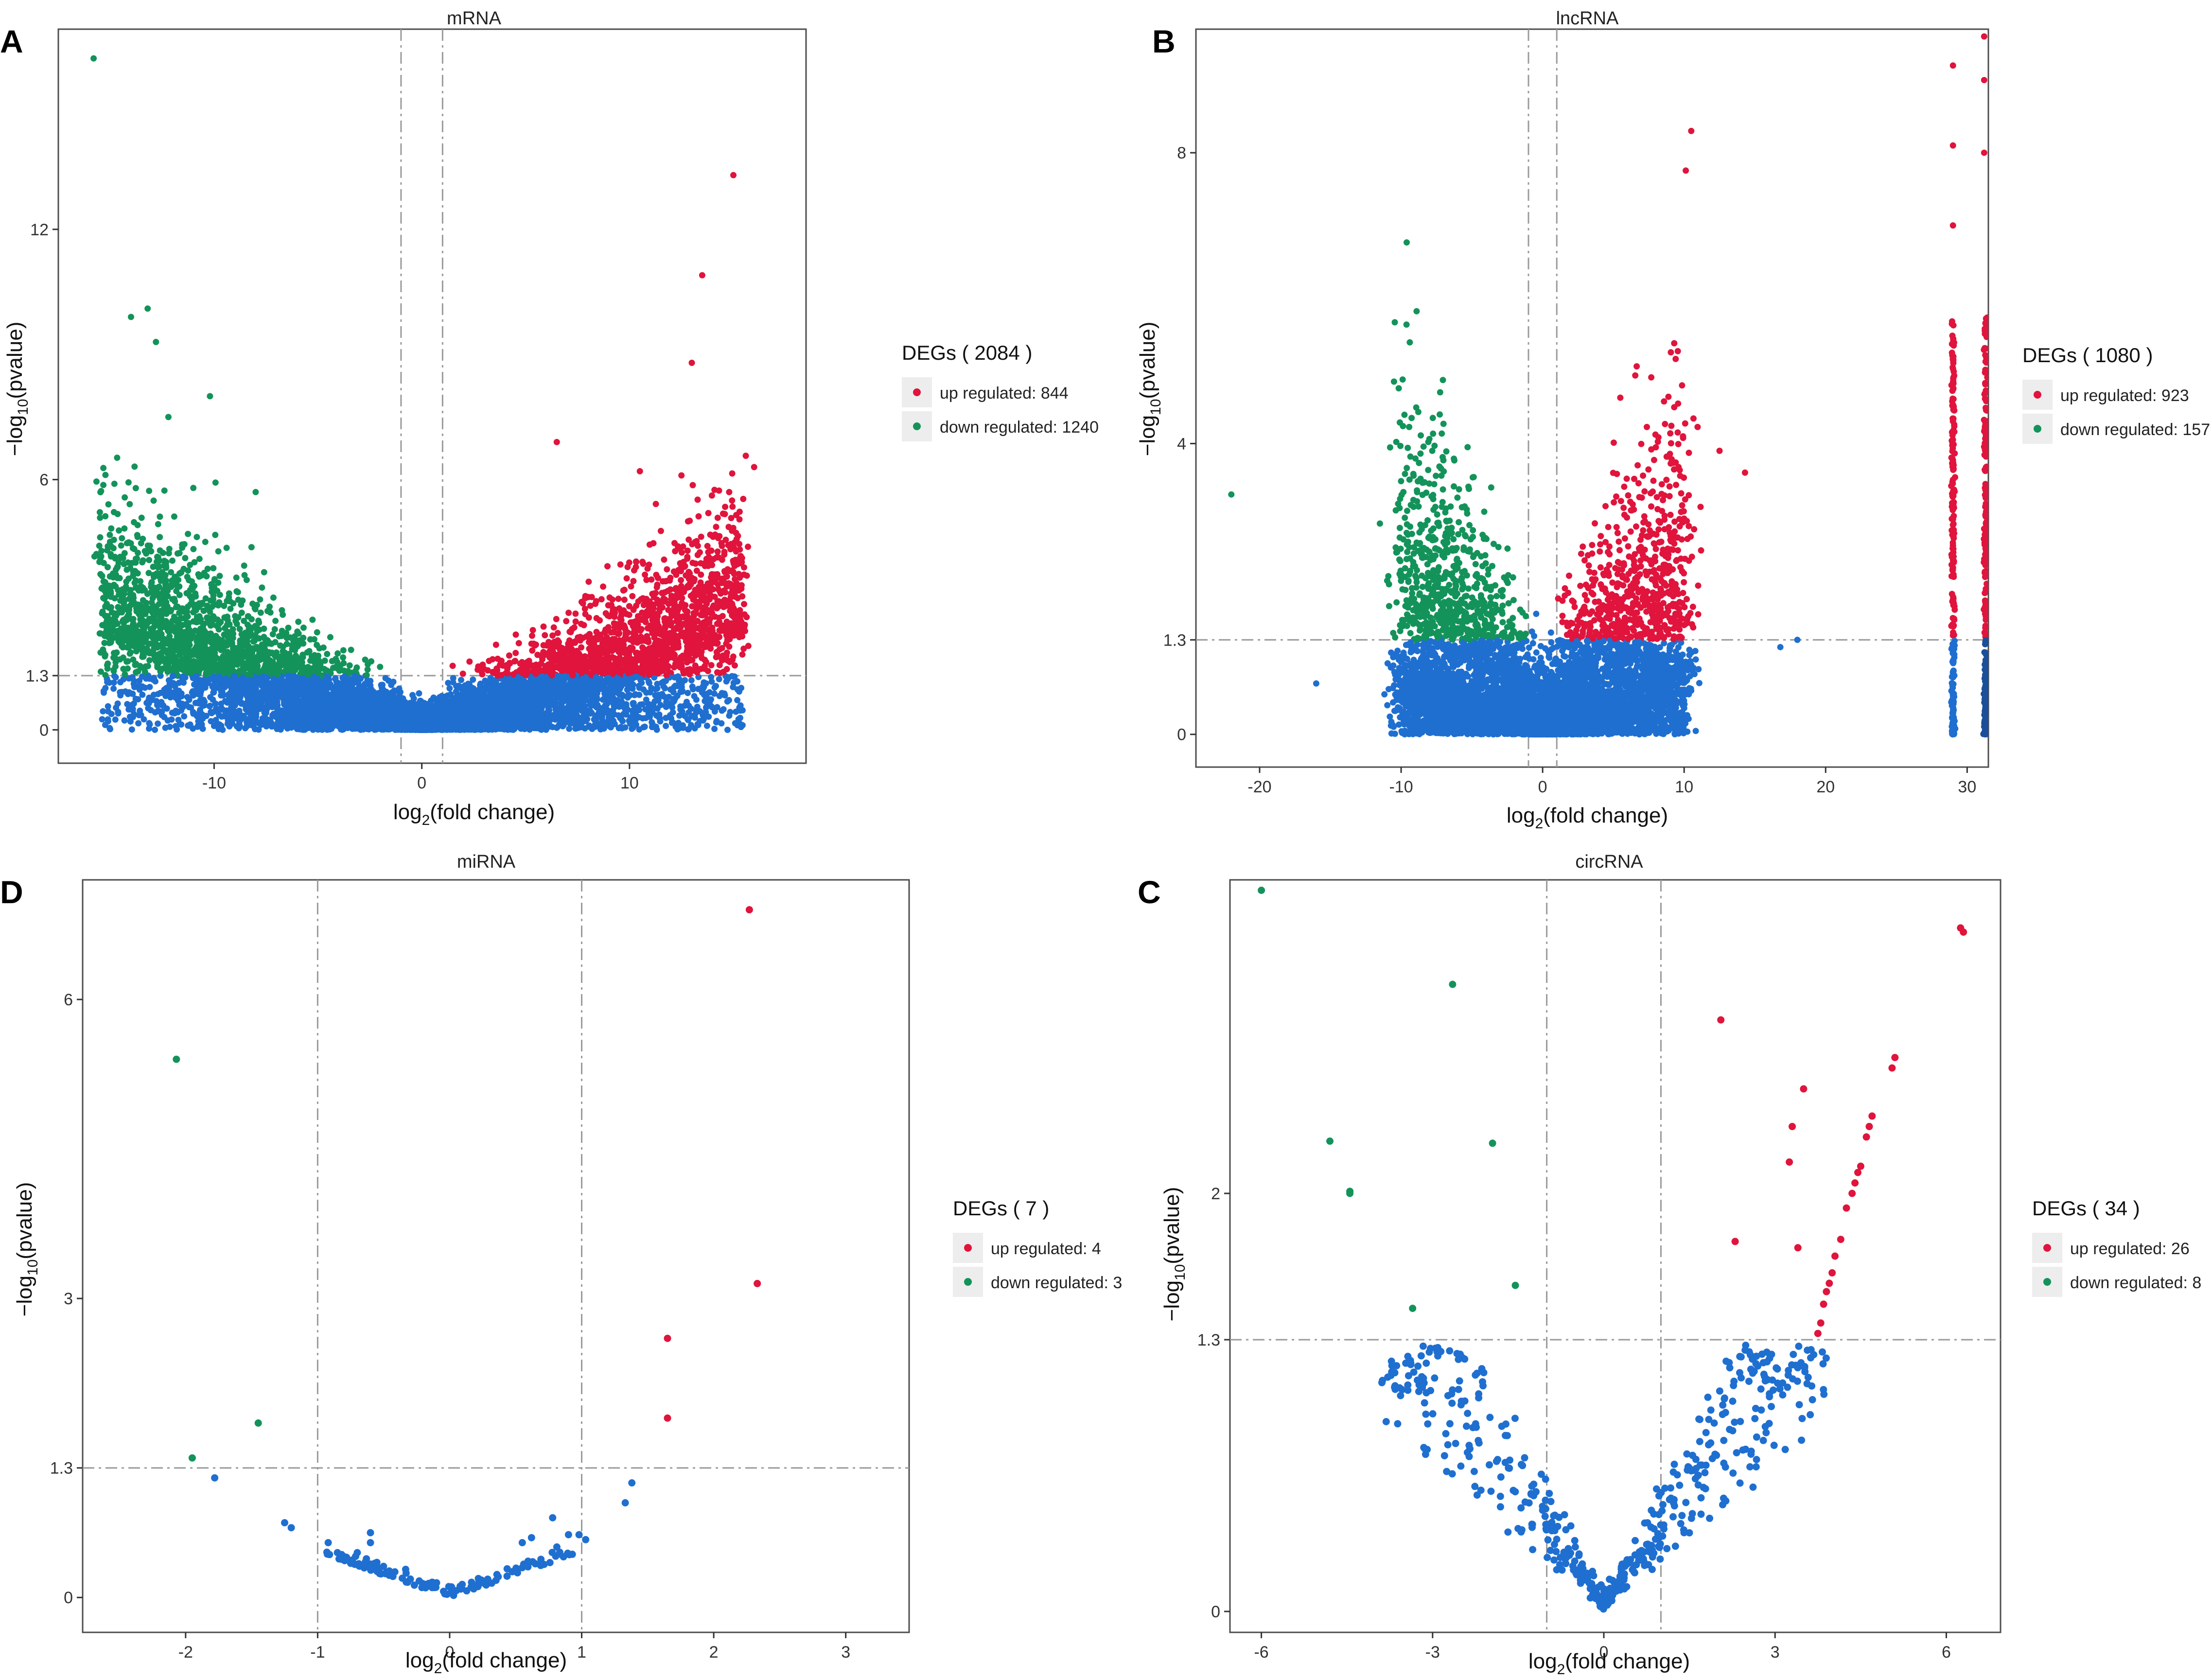 This screenshot has width=2212, height=1680. I want to click on mrna-plot-frame, so click(432, 396).